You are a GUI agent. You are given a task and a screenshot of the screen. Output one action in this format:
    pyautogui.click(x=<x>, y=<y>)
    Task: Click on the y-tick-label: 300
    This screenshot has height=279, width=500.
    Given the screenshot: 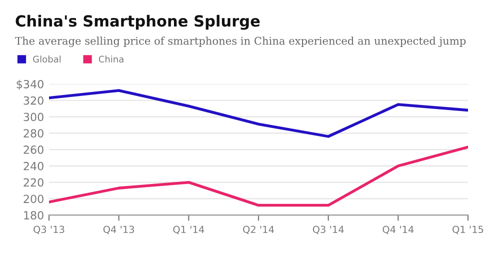 What is the action you would take?
    pyautogui.click(x=34, y=117)
    